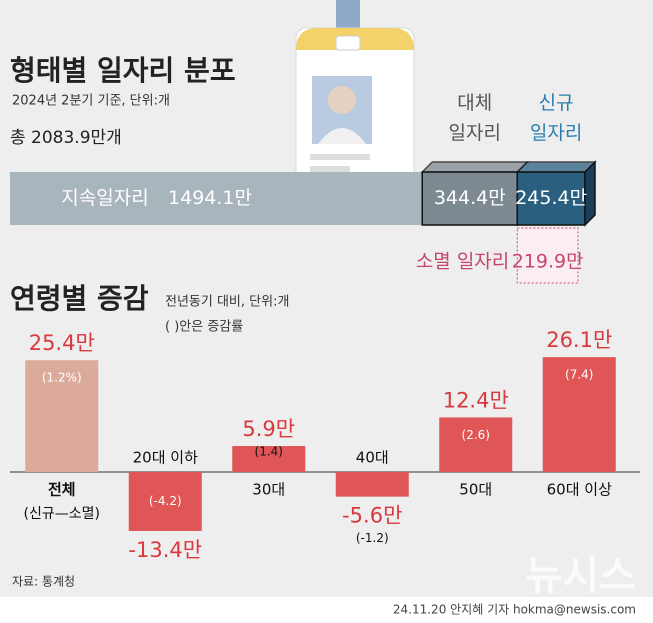 The image size is (653, 623). What do you see at coordinates (91, 101) in the screenshot?
I see `subtitle: 2024년 2분기 기준, 단위:개` at bounding box center [91, 101].